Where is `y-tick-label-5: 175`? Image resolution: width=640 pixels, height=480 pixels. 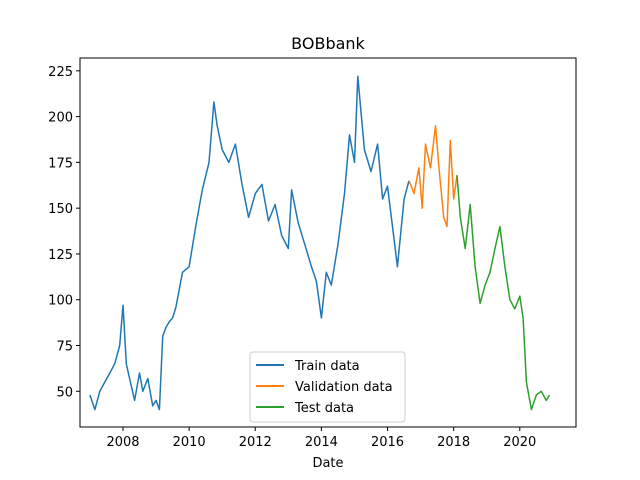 y-tick-label-5: 175 is located at coordinates (60, 163).